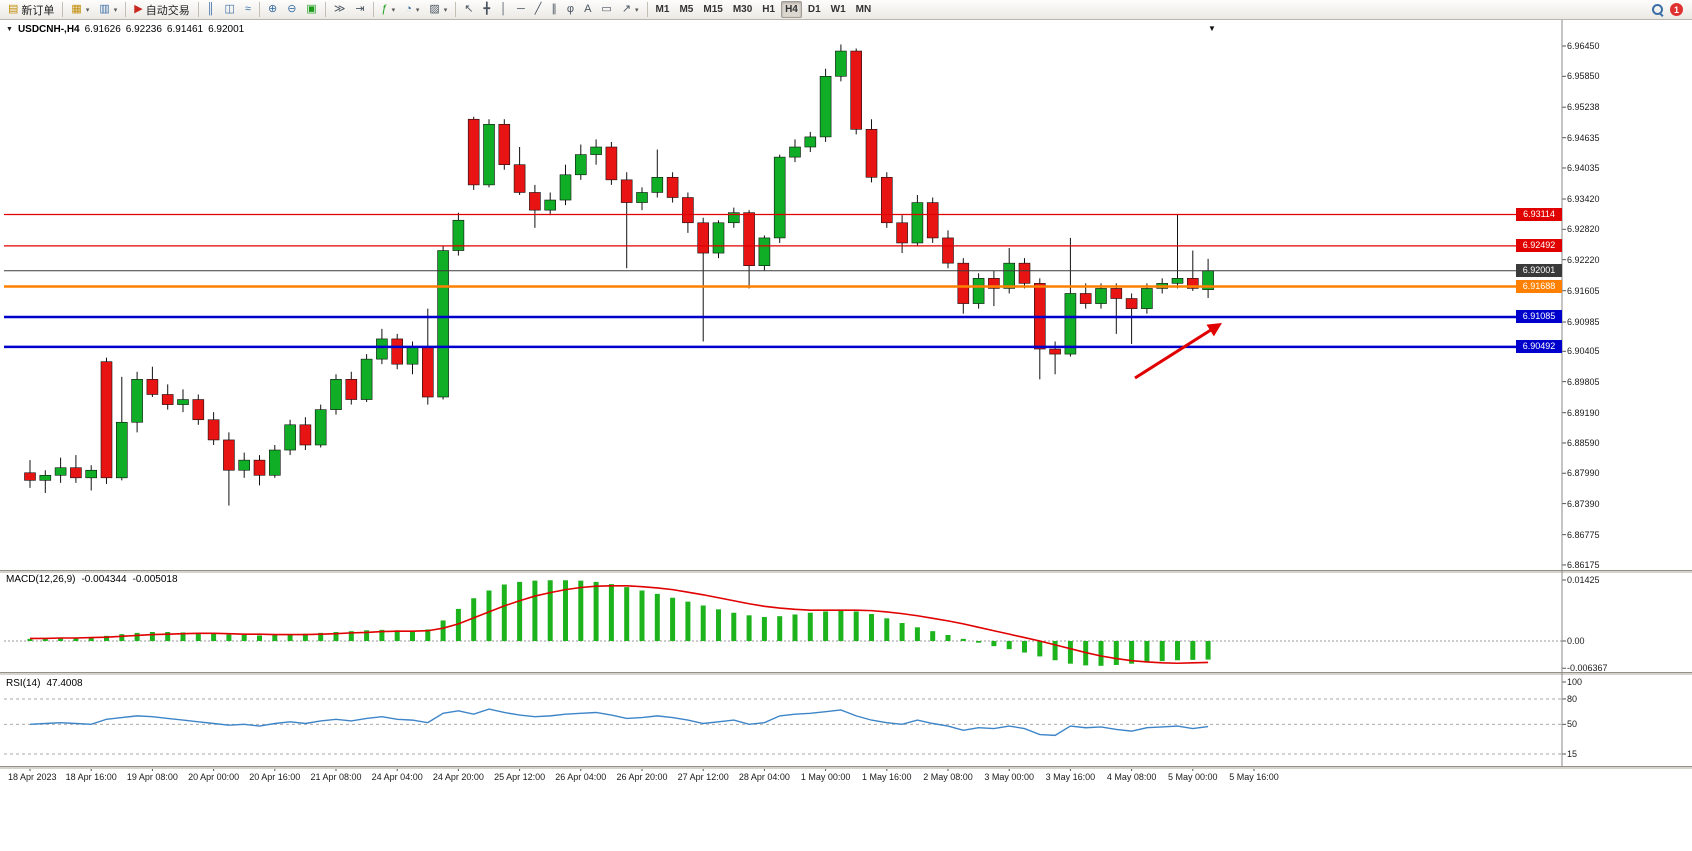  What do you see at coordinates (742, 9) in the screenshot?
I see `timeframe-m30-button: M30` at bounding box center [742, 9].